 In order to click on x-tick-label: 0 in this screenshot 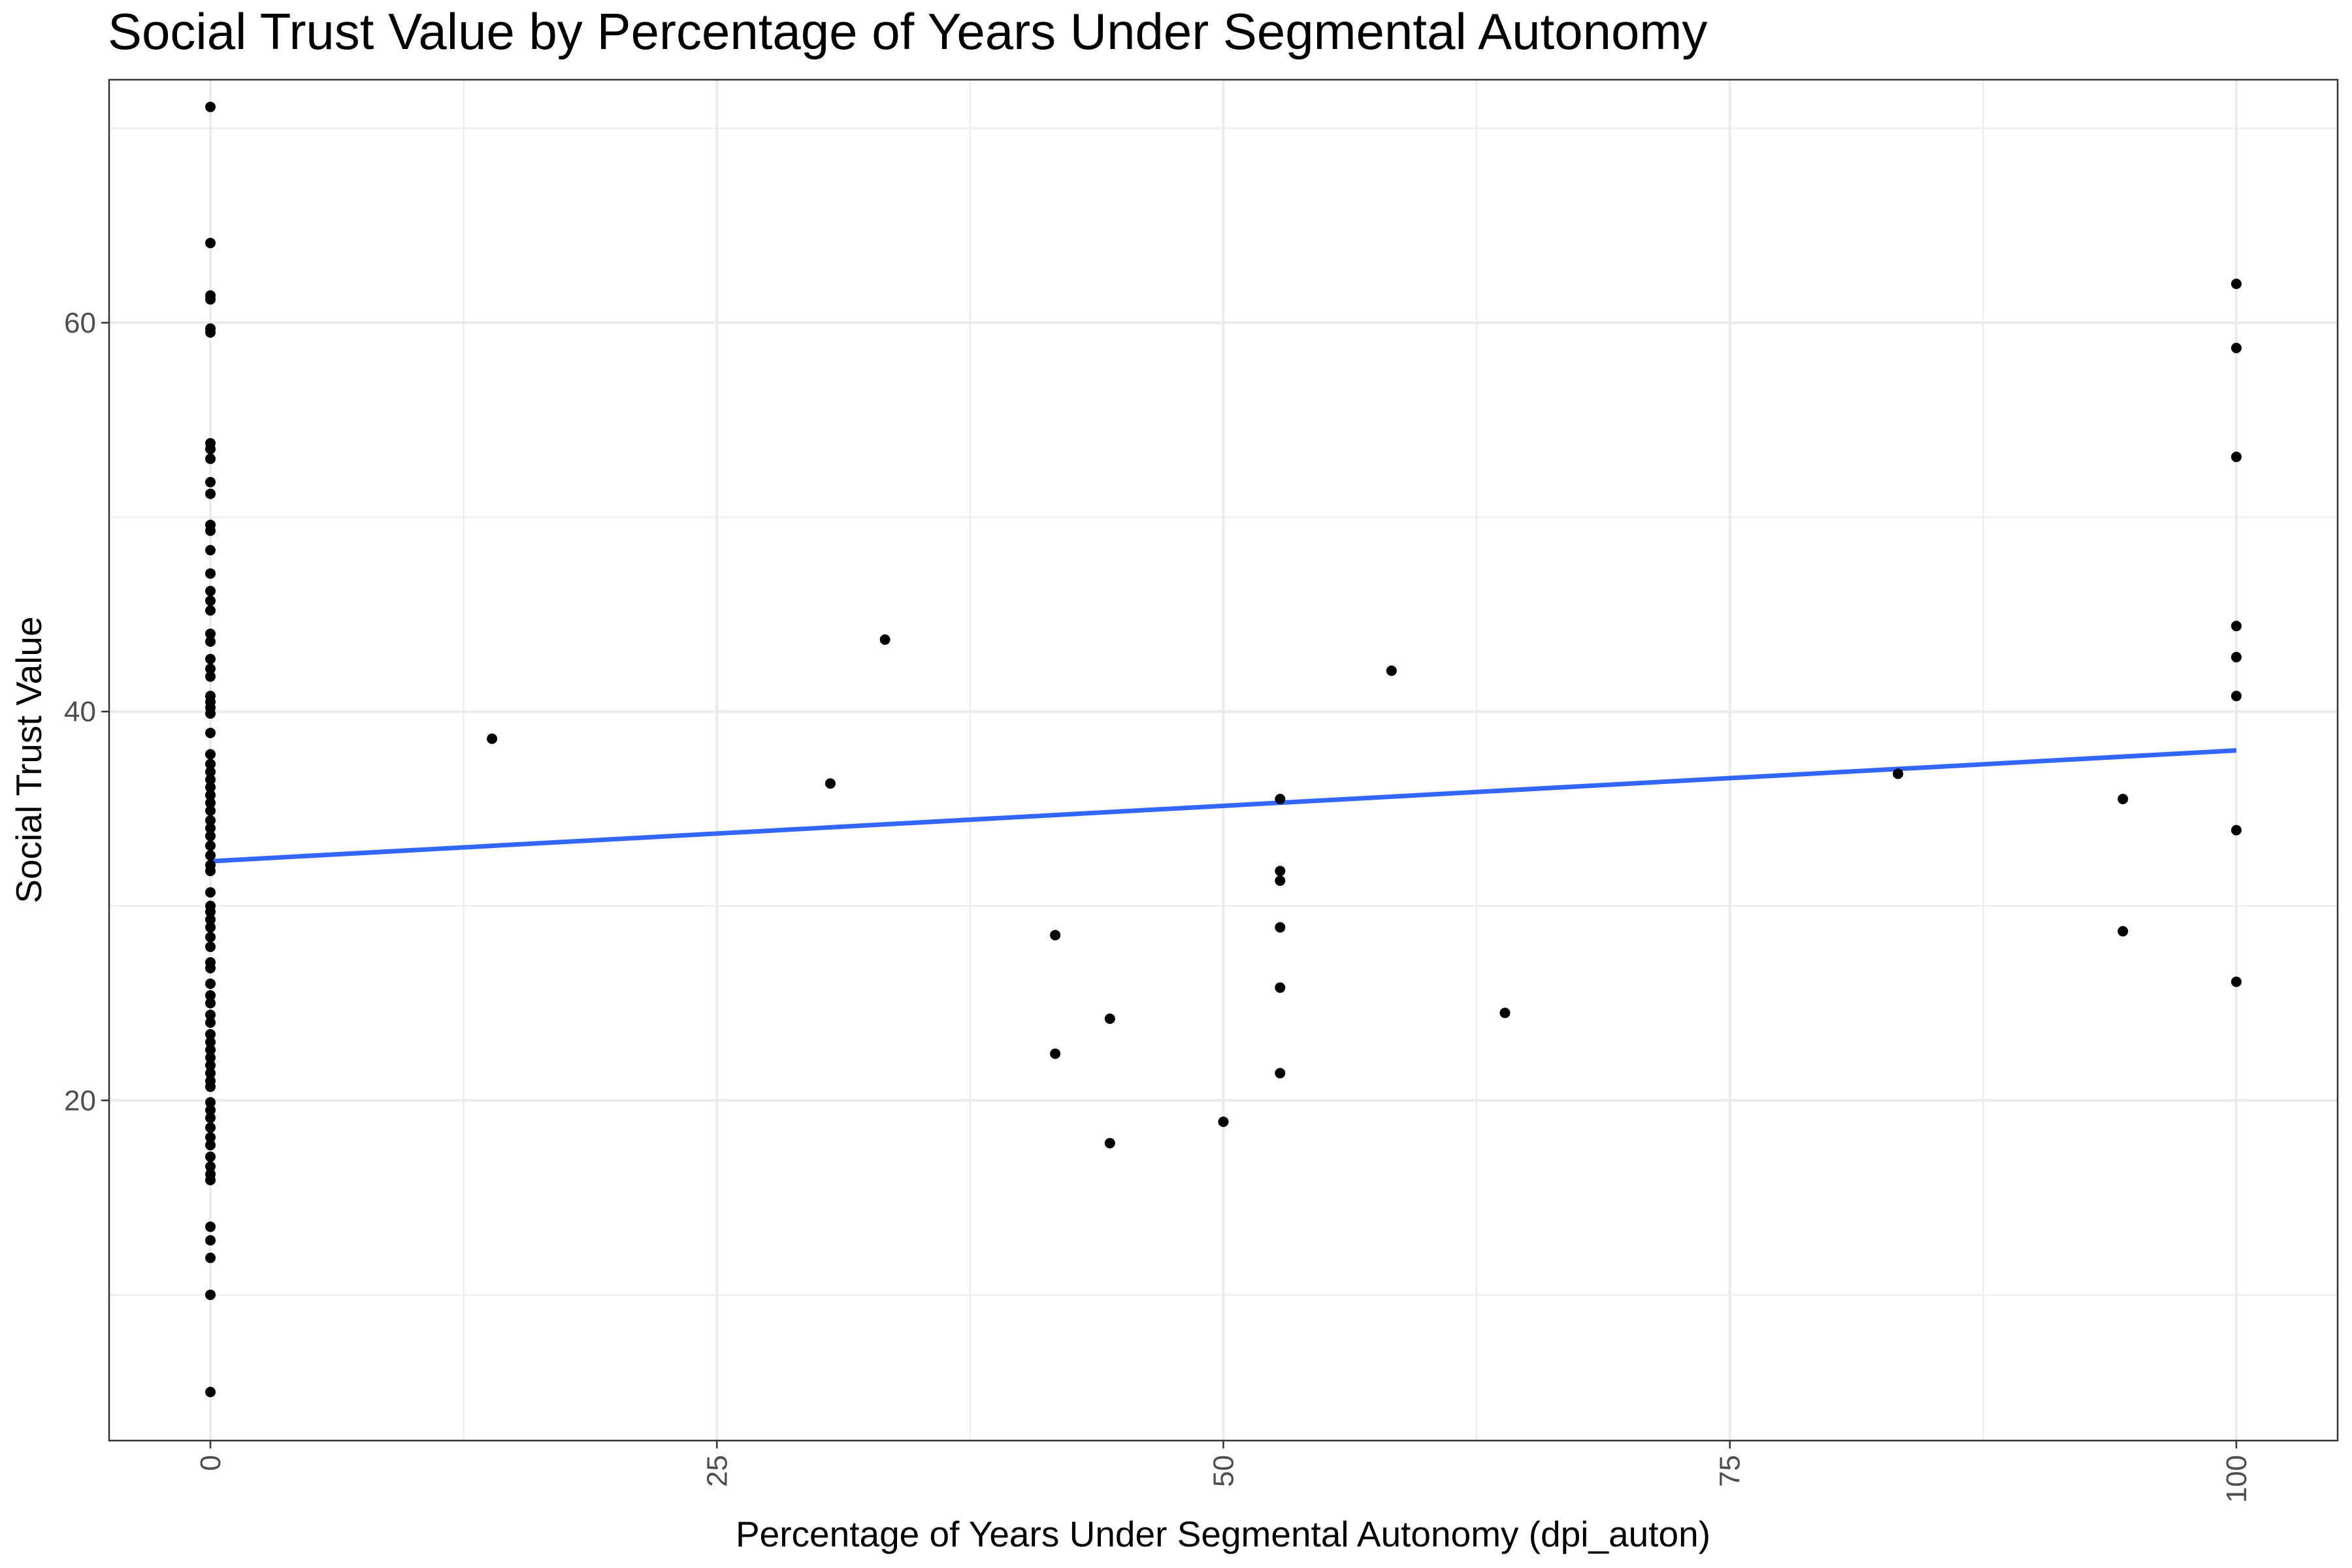, I will do `click(211, 1463)`.